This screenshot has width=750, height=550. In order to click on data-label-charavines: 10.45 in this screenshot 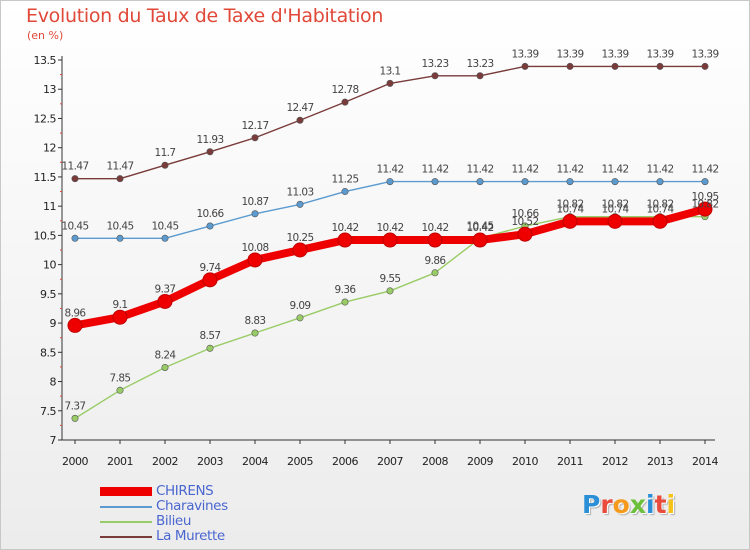, I will do `click(164, 226)`.